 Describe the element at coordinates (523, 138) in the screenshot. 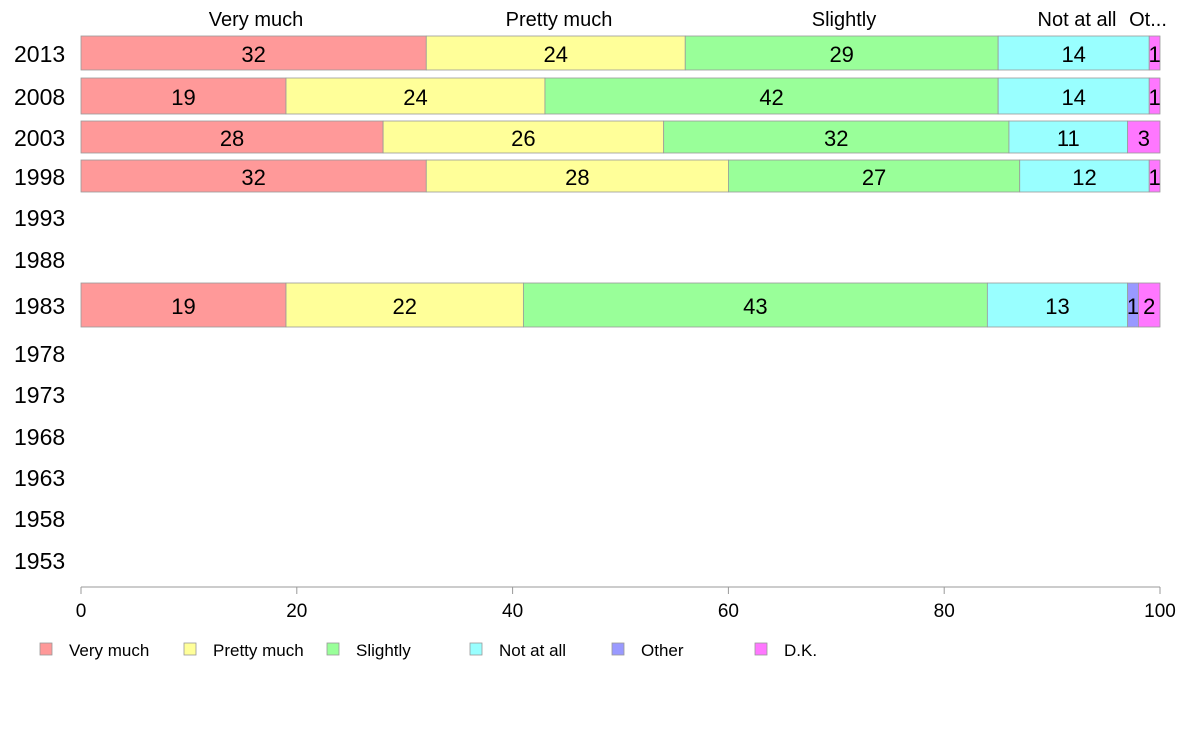

I see `bar-value-label: 26` at that location.